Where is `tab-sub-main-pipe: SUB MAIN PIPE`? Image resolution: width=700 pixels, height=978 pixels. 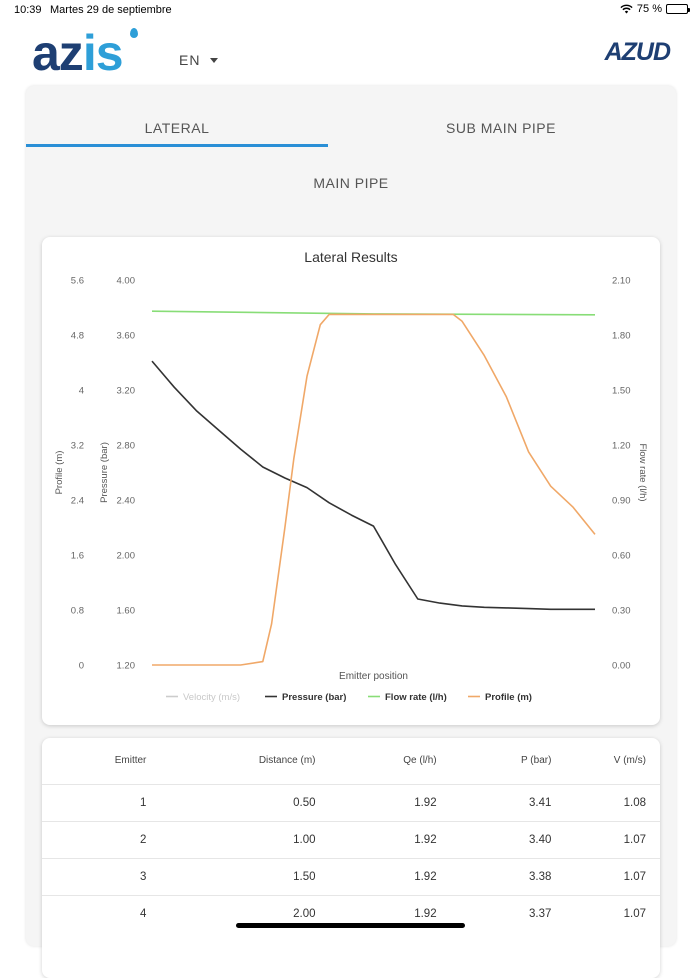 tab-sub-main-pipe: SUB MAIN PIPE is located at coordinates (501, 128).